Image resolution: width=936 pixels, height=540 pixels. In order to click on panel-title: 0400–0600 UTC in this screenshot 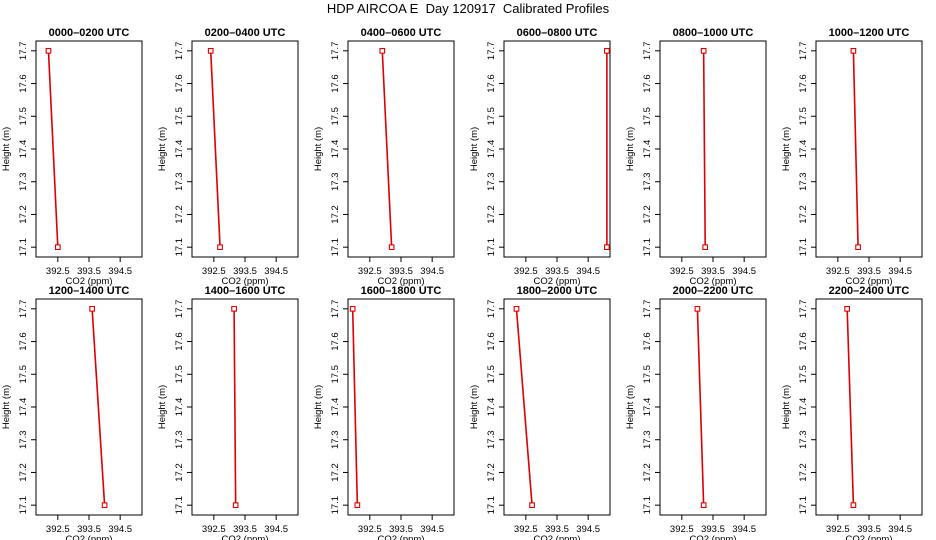, I will do `click(401, 33)`.